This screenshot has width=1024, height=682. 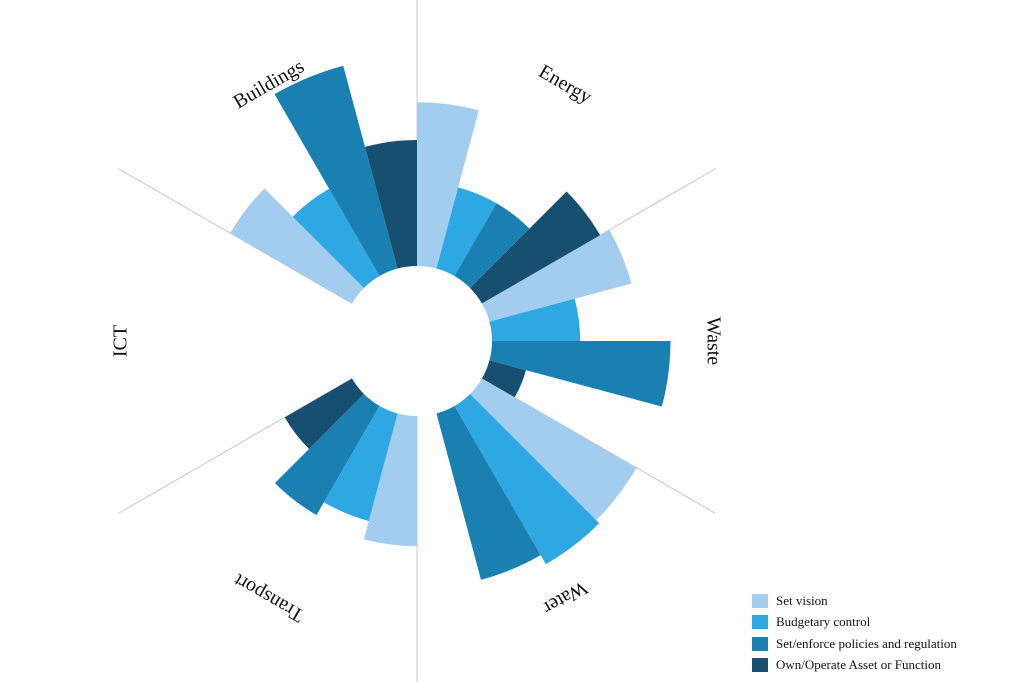 I want to click on legend-label: Budgetary control, so click(x=823, y=622).